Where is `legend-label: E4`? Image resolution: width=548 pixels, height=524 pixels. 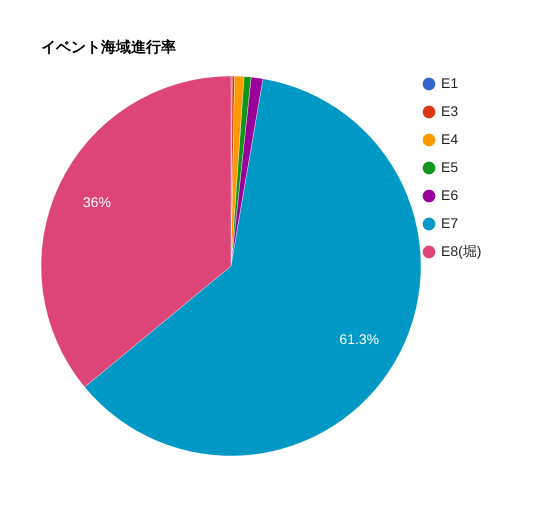 legend-label: E4 is located at coordinates (449, 139).